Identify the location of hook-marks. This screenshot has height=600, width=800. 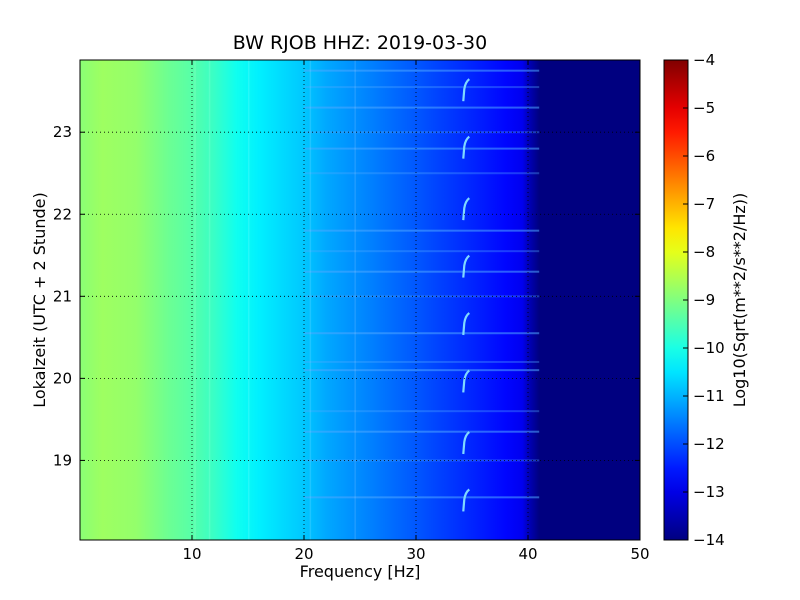
(466, 295).